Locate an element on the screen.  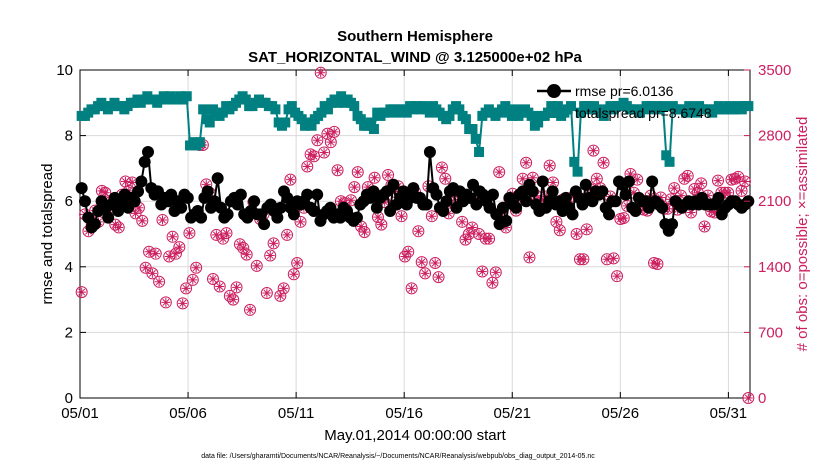
x-tick-label: 05/11 is located at coordinates (296, 413).